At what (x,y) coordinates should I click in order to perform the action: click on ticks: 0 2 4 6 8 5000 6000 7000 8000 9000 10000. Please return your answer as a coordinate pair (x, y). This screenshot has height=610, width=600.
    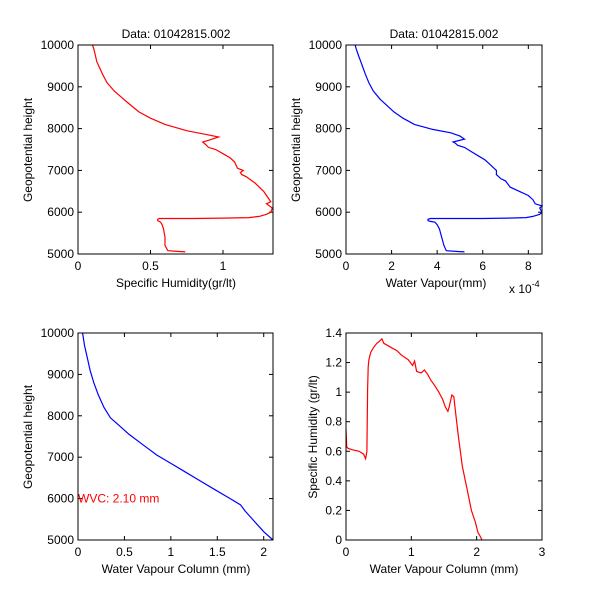
    Looking at the image, I should click on (425, 155).